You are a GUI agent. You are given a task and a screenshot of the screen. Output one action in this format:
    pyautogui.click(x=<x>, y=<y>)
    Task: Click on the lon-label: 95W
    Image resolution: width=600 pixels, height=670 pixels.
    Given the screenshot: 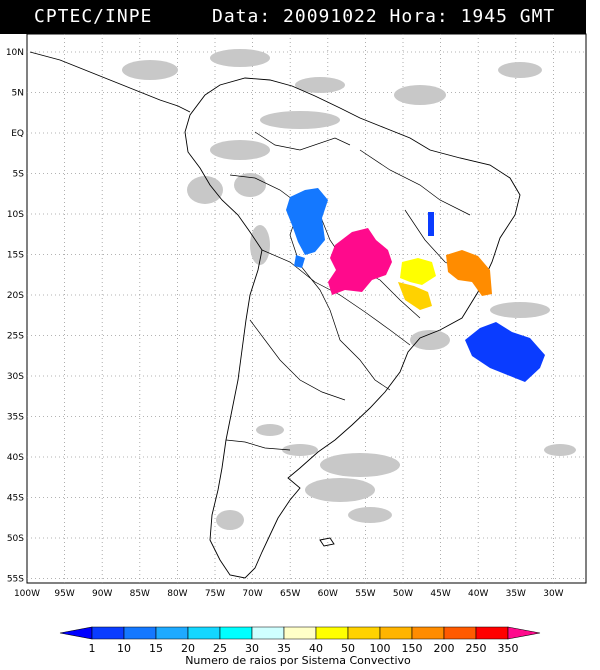 What is the action you would take?
    pyautogui.click(x=64, y=594)
    